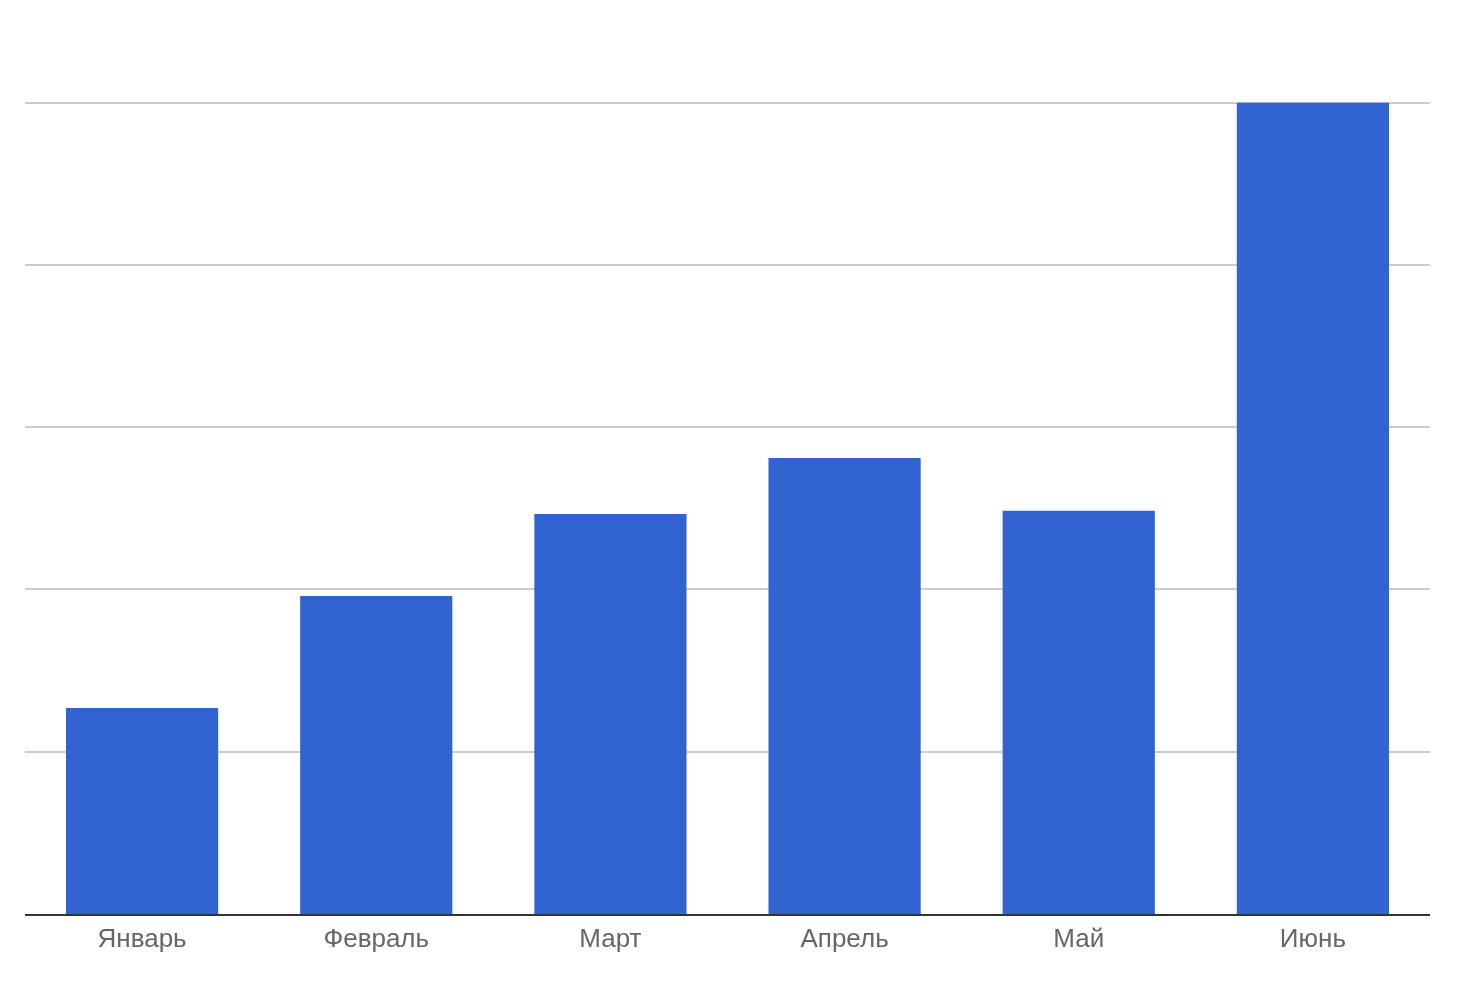 This screenshot has height=994, width=1467. Describe the element at coordinates (142, 938) in the screenshot. I see `x-tick-label: Январь` at that location.